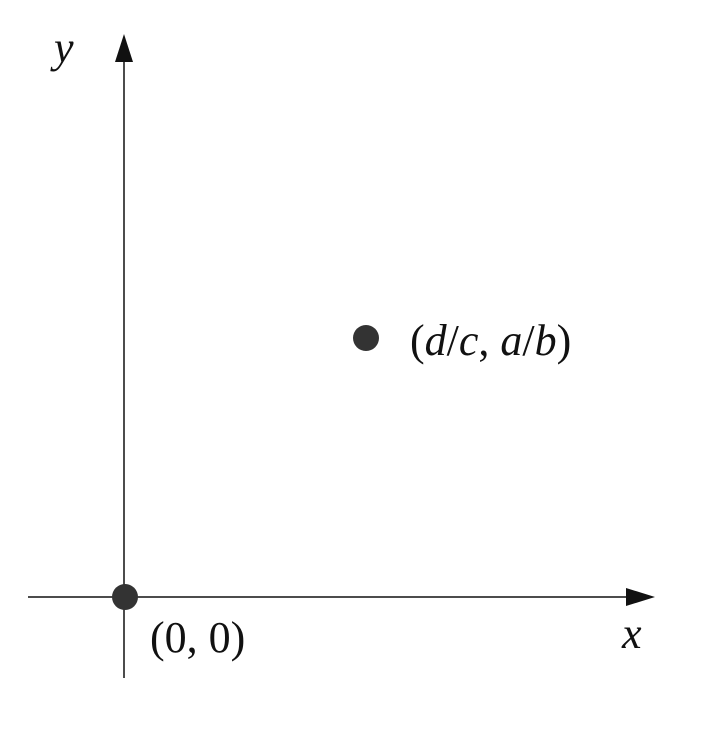 This screenshot has height=732, width=709. Describe the element at coordinates (62, 47) in the screenshot. I see `y-axis-label: y` at that location.